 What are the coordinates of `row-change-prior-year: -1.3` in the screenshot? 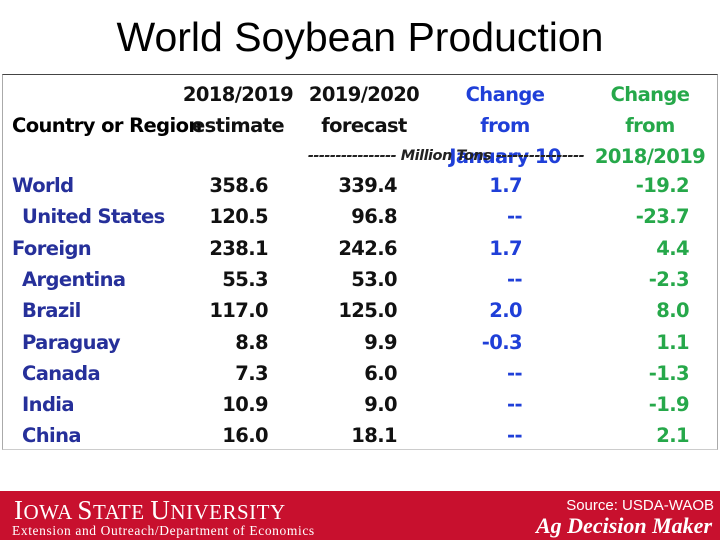 It's located at (669, 373).